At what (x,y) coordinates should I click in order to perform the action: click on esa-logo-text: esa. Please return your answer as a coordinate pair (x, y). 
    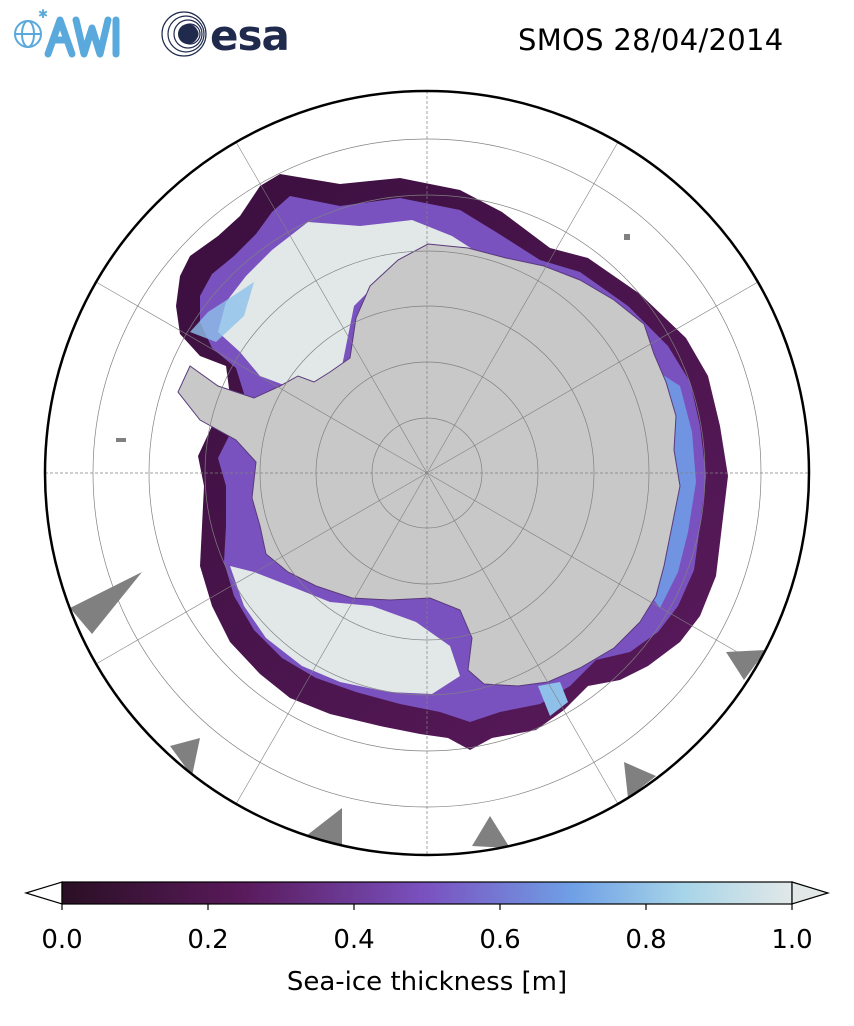
    Looking at the image, I should click on (250, 35).